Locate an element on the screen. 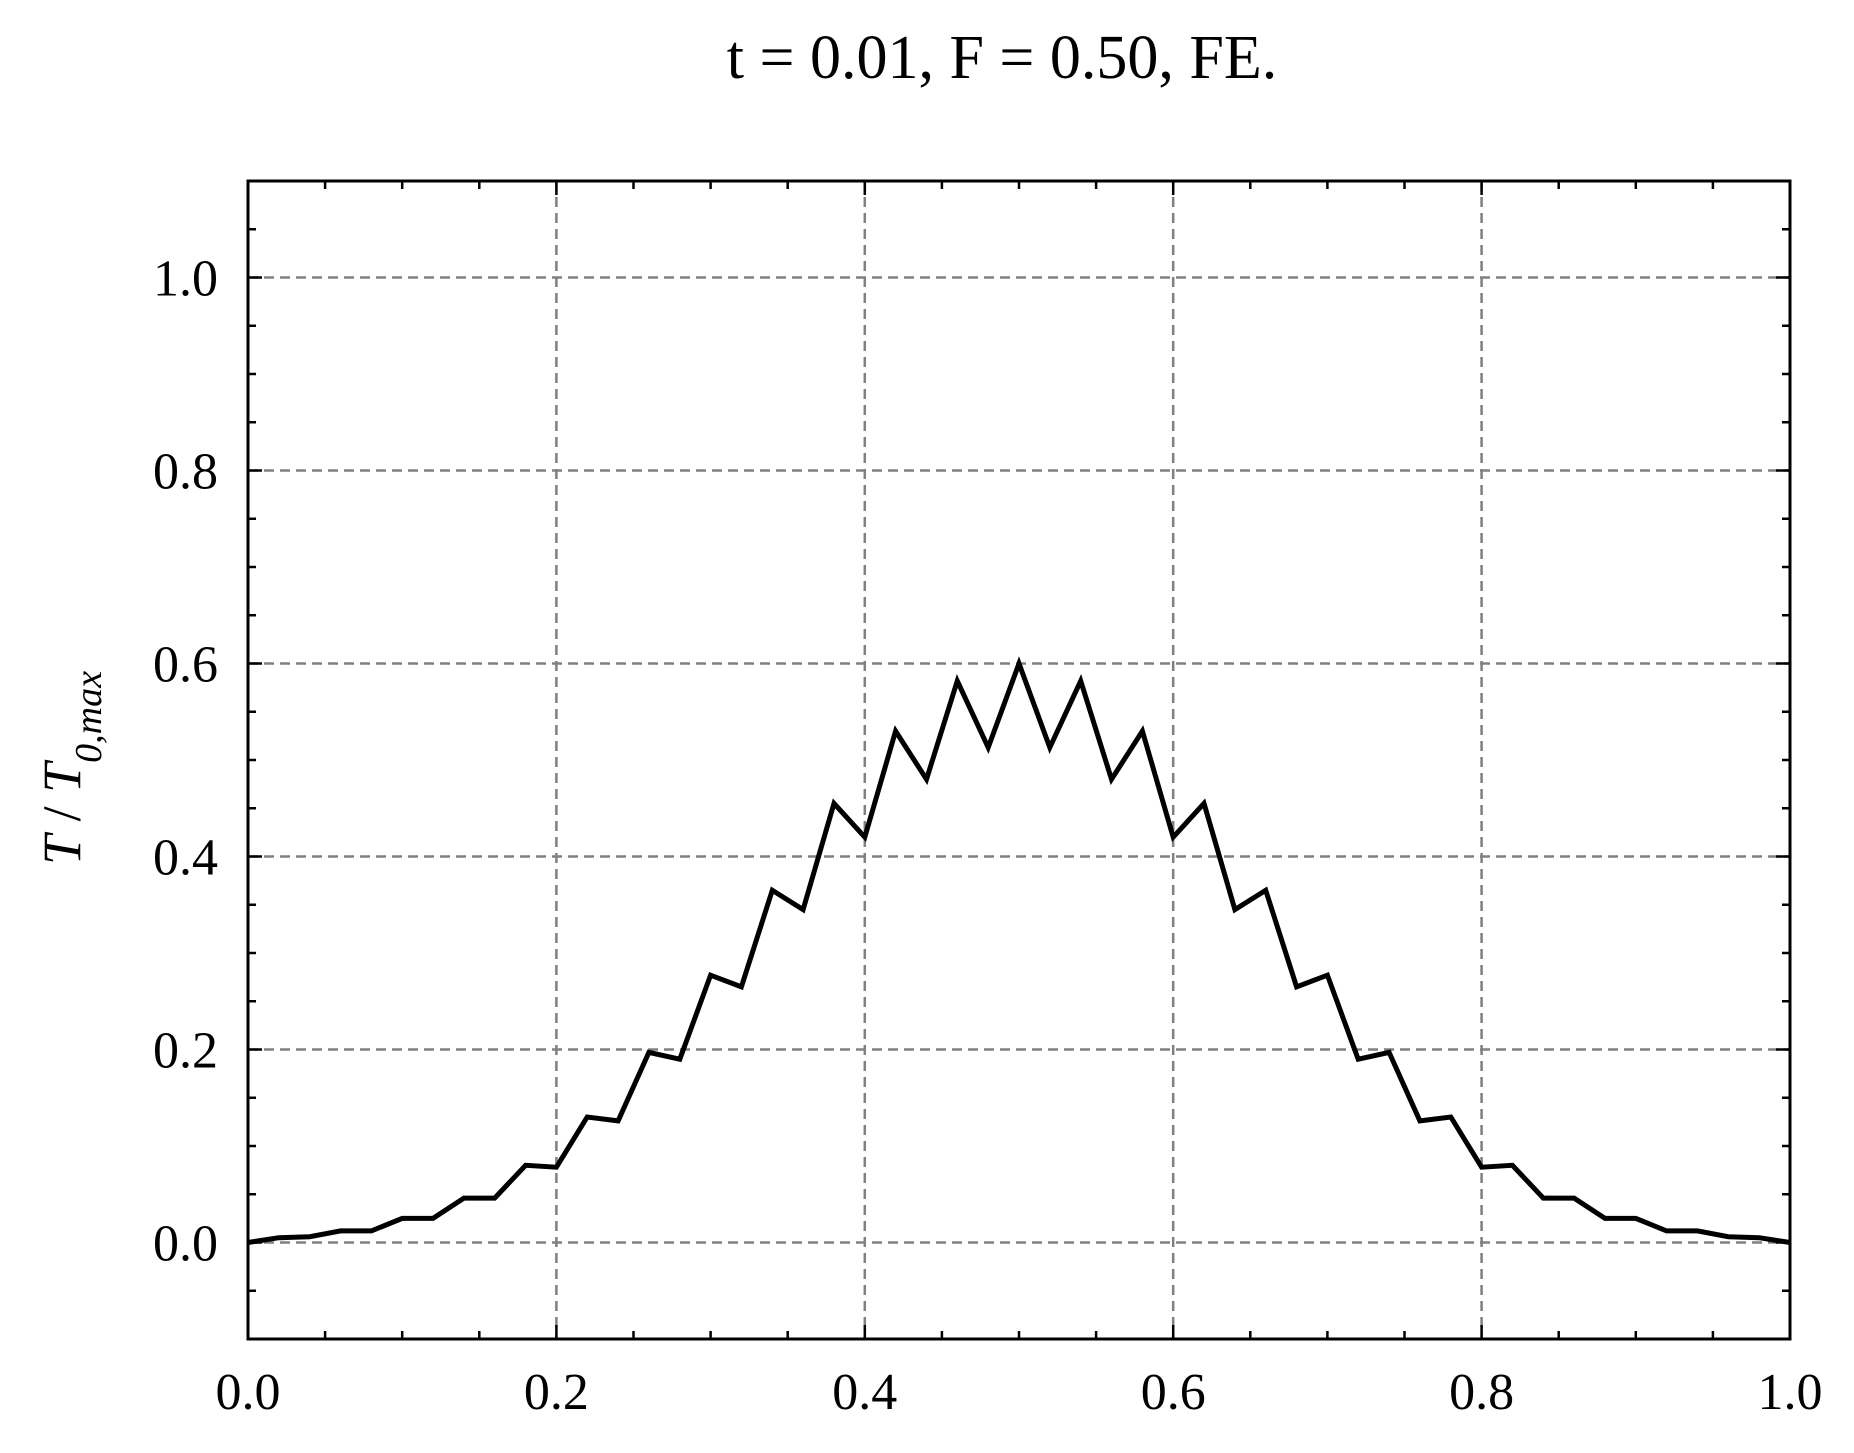 This screenshot has height=1453, width=1854. x-tick-label: 0.6 is located at coordinates (1173, 1392).